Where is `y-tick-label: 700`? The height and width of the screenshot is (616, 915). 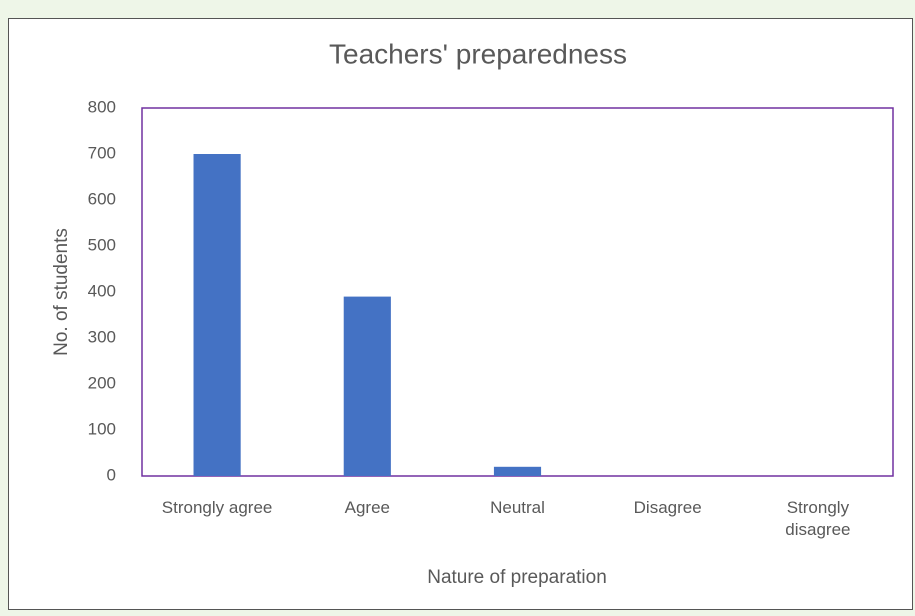
y-tick-label: 700 is located at coordinates (102, 152).